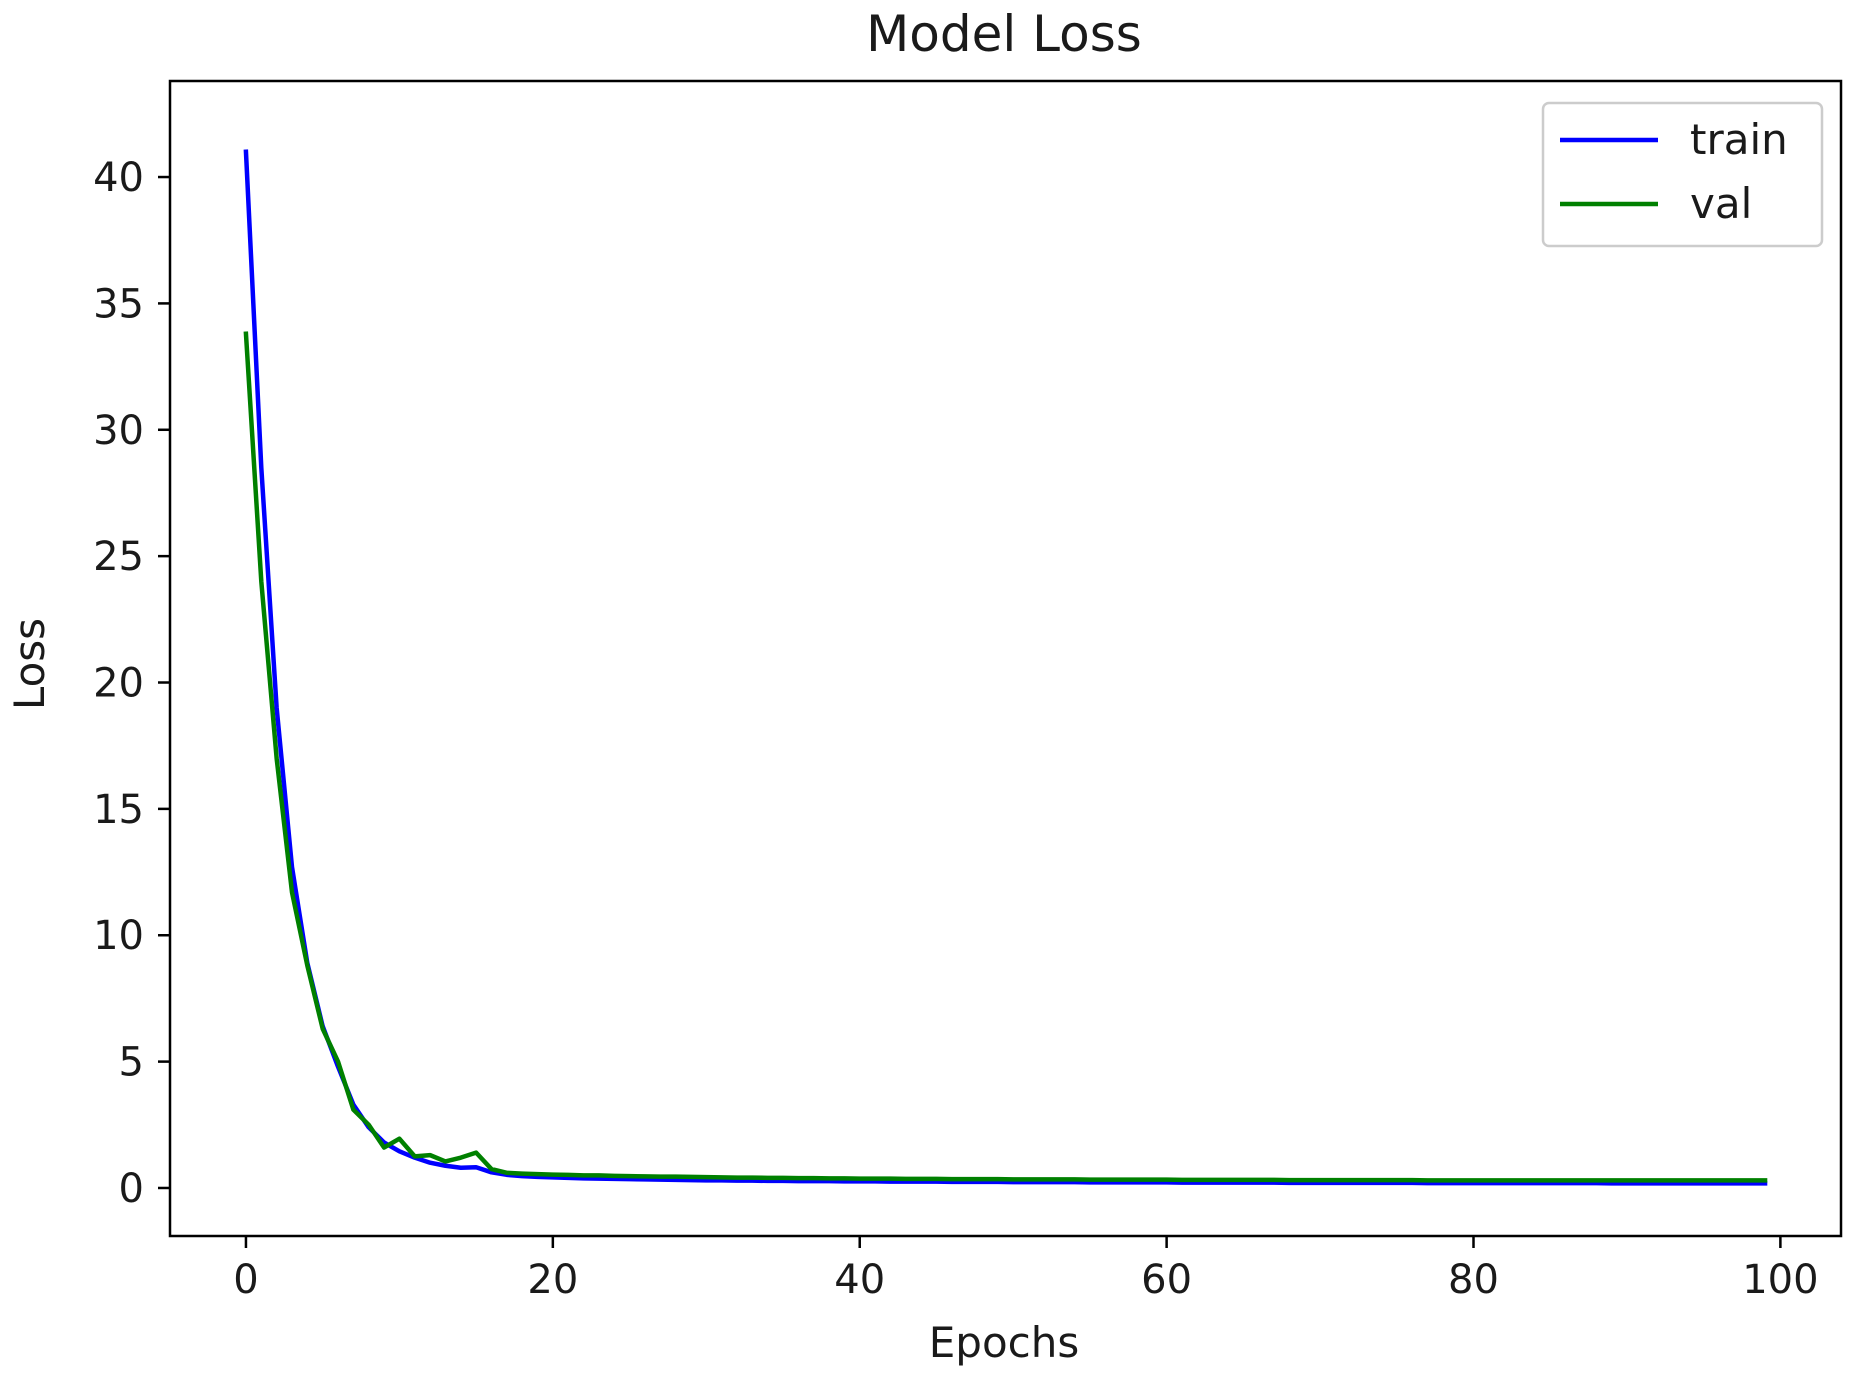  Describe the element at coordinates (131, 1063) in the screenshot. I see `y-tick-label: 5` at that location.